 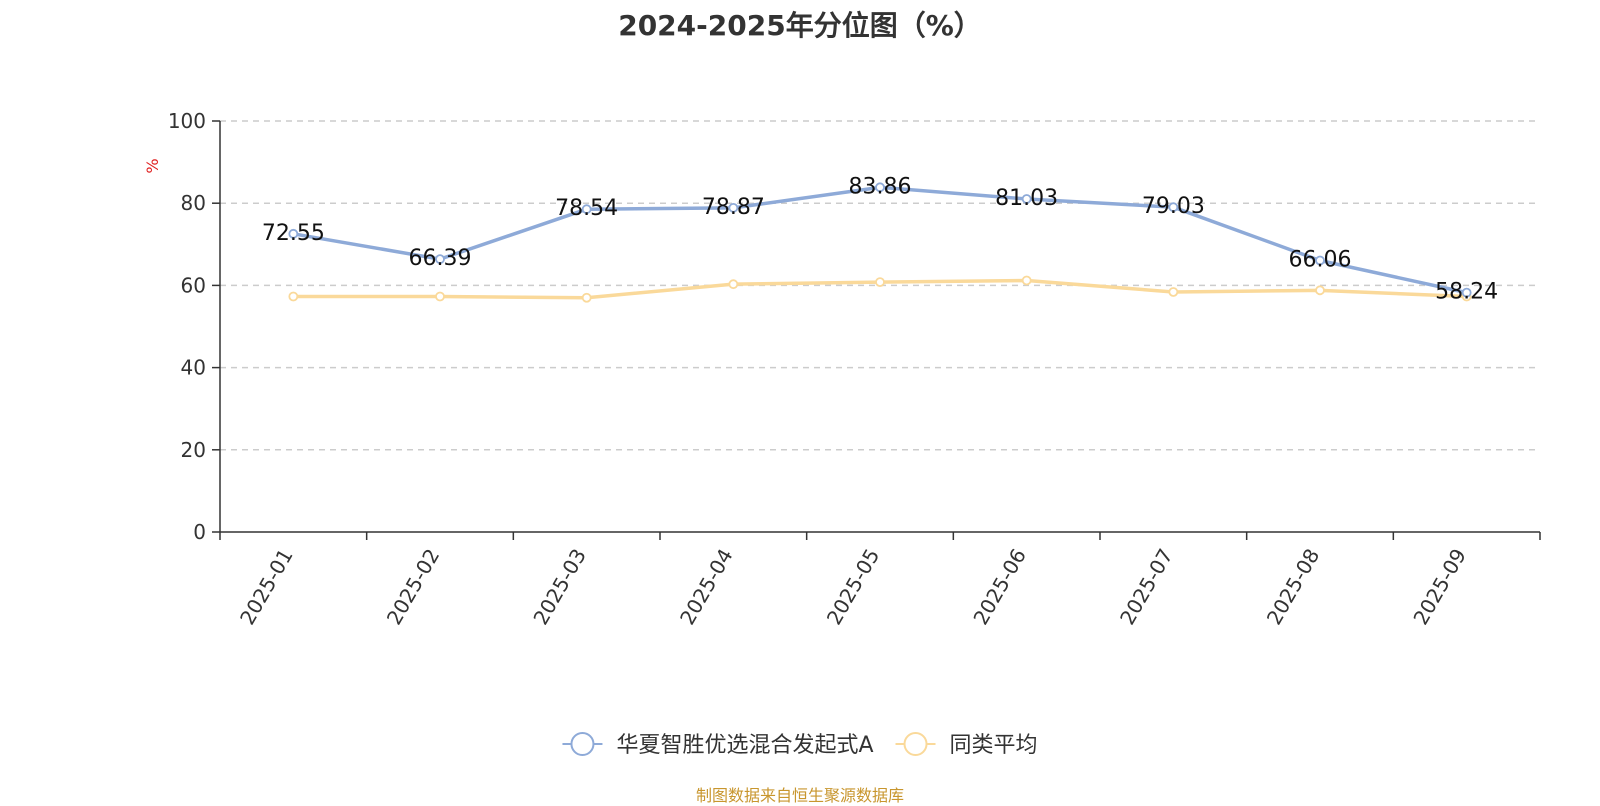 What do you see at coordinates (266, 587) in the screenshot?
I see `x-tick-label: 2025-01` at bounding box center [266, 587].